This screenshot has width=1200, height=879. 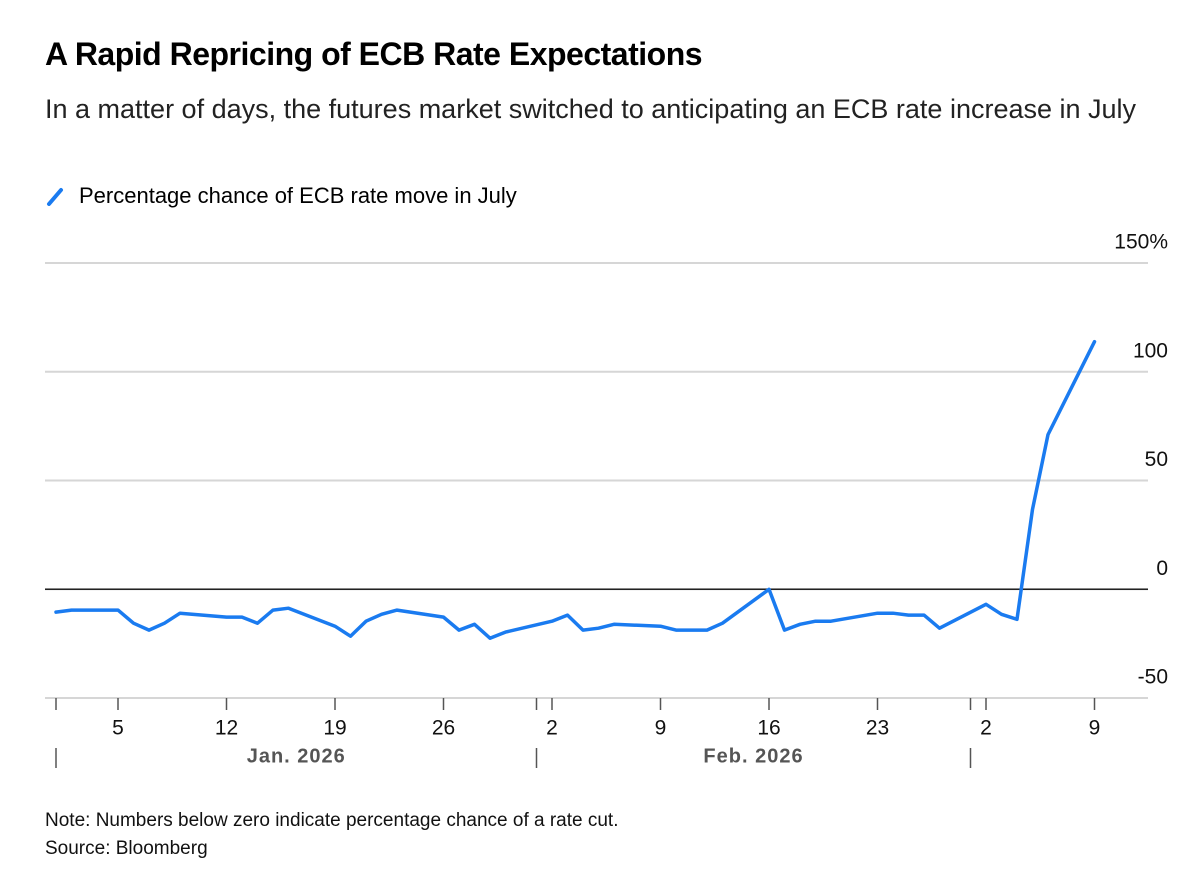 I want to click on x-tick-label: 19, so click(x=334, y=728).